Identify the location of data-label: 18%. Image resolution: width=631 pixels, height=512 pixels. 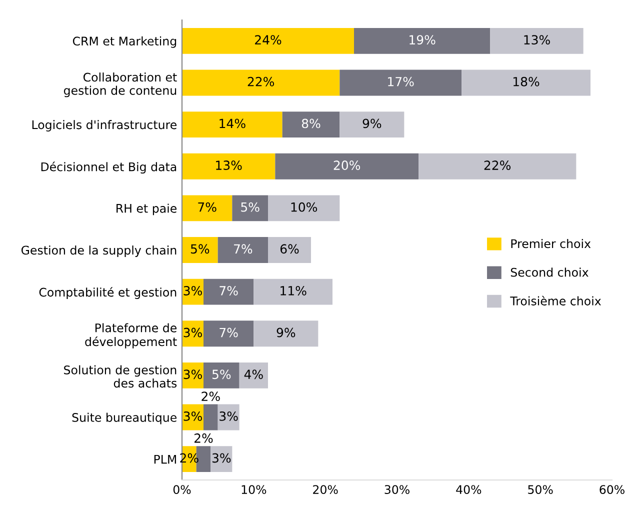
(526, 81).